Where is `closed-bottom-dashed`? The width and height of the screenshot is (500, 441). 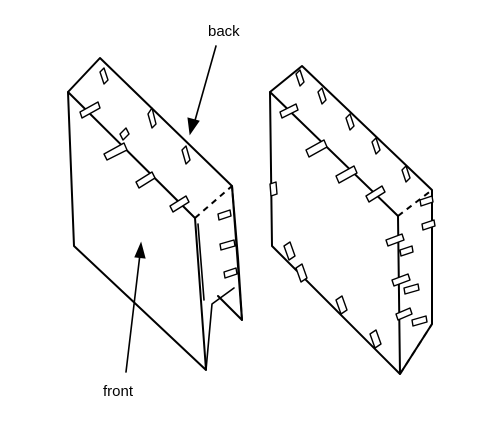 closed-bottom-dashed is located at coordinates (416, 349).